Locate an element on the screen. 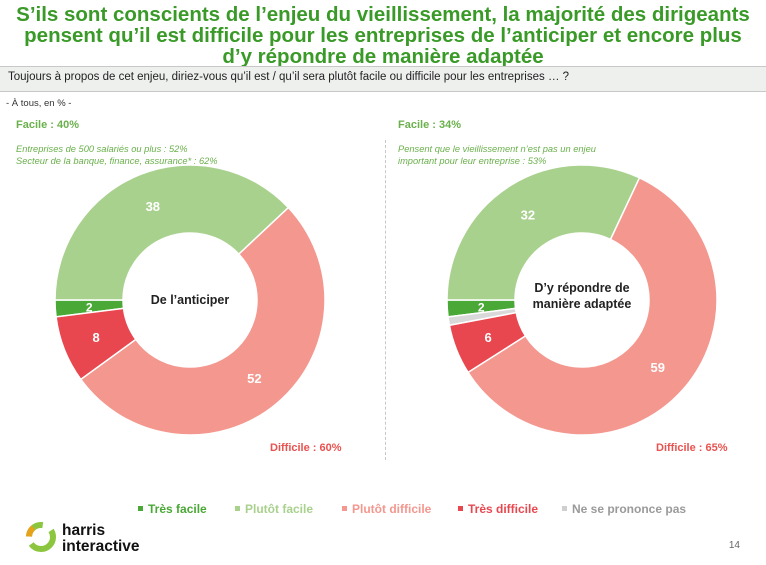  legend-label: Plutôt facile is located at coordinates (279, 509).